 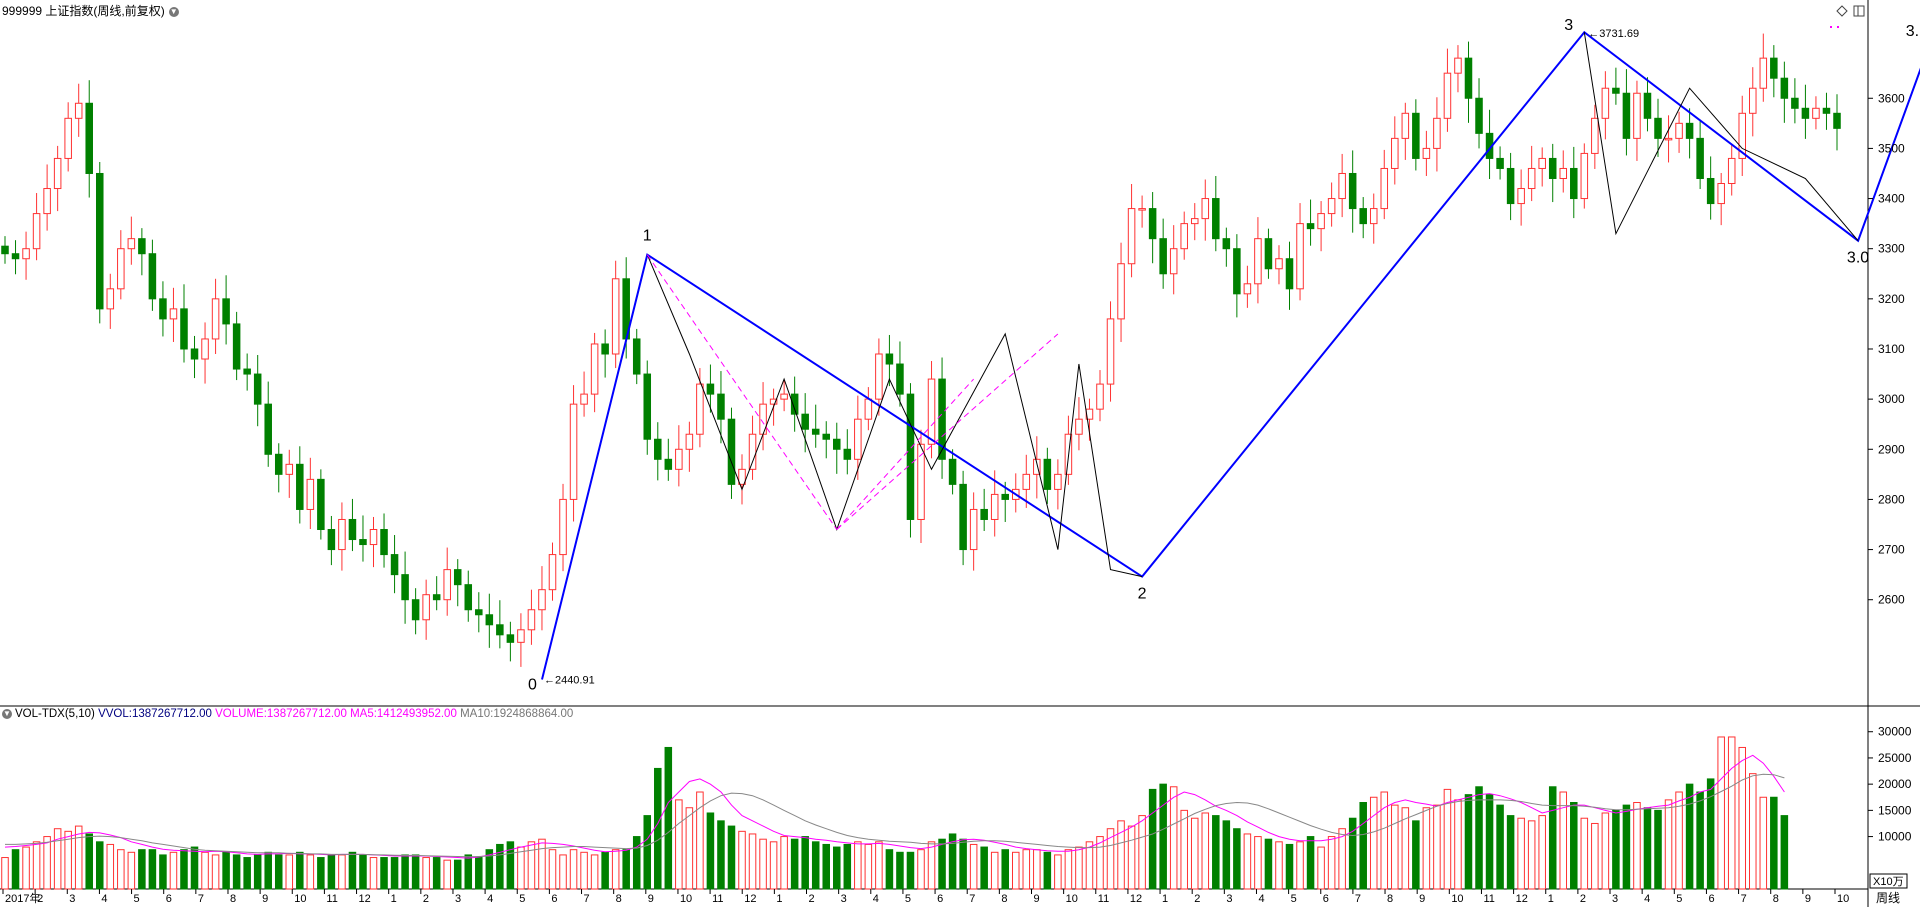 I want to click on panel-toggle-icon, so click(x=1859, y=11).